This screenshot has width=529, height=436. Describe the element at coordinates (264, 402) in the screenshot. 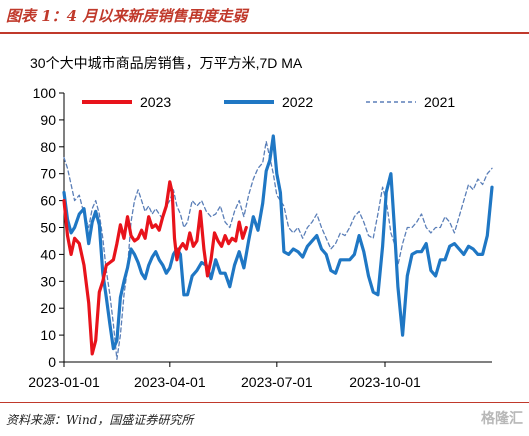

I see `footer-rule` at that location.